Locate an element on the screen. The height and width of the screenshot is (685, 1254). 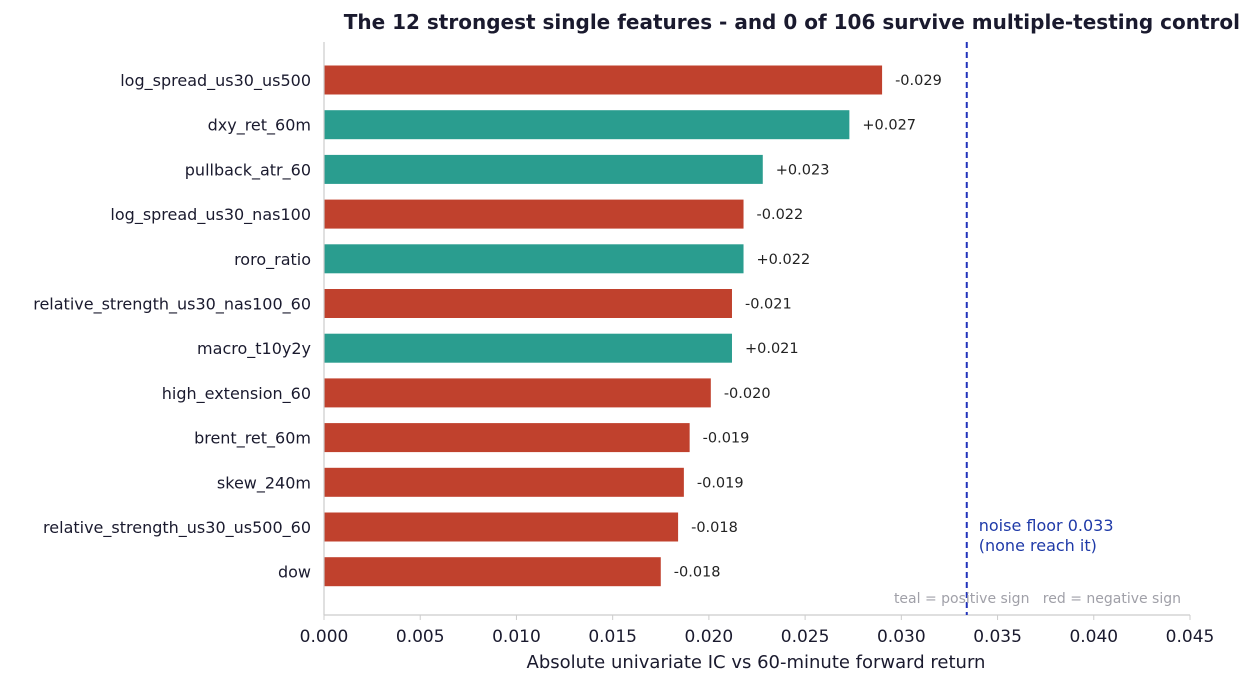
category-label: log_spread_us30_us500 is located at coordinates (215, 81).